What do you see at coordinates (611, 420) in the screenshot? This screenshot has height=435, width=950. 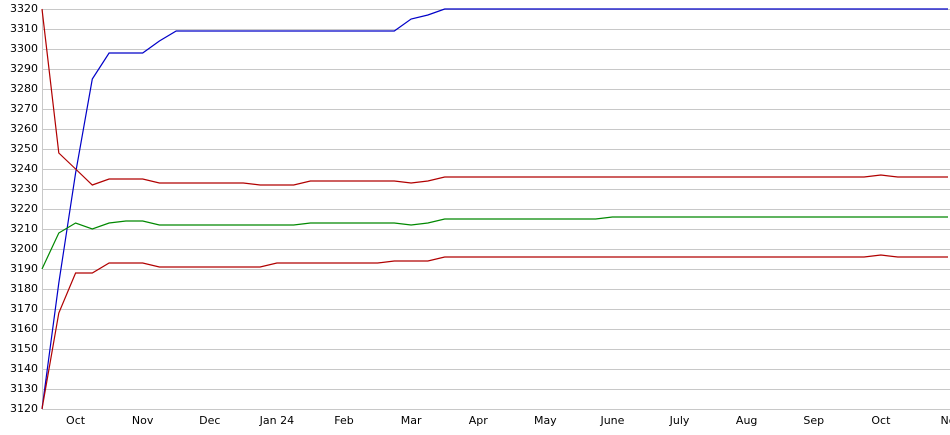 I see `x-tick-label: June` at bounding box center [611, 420].